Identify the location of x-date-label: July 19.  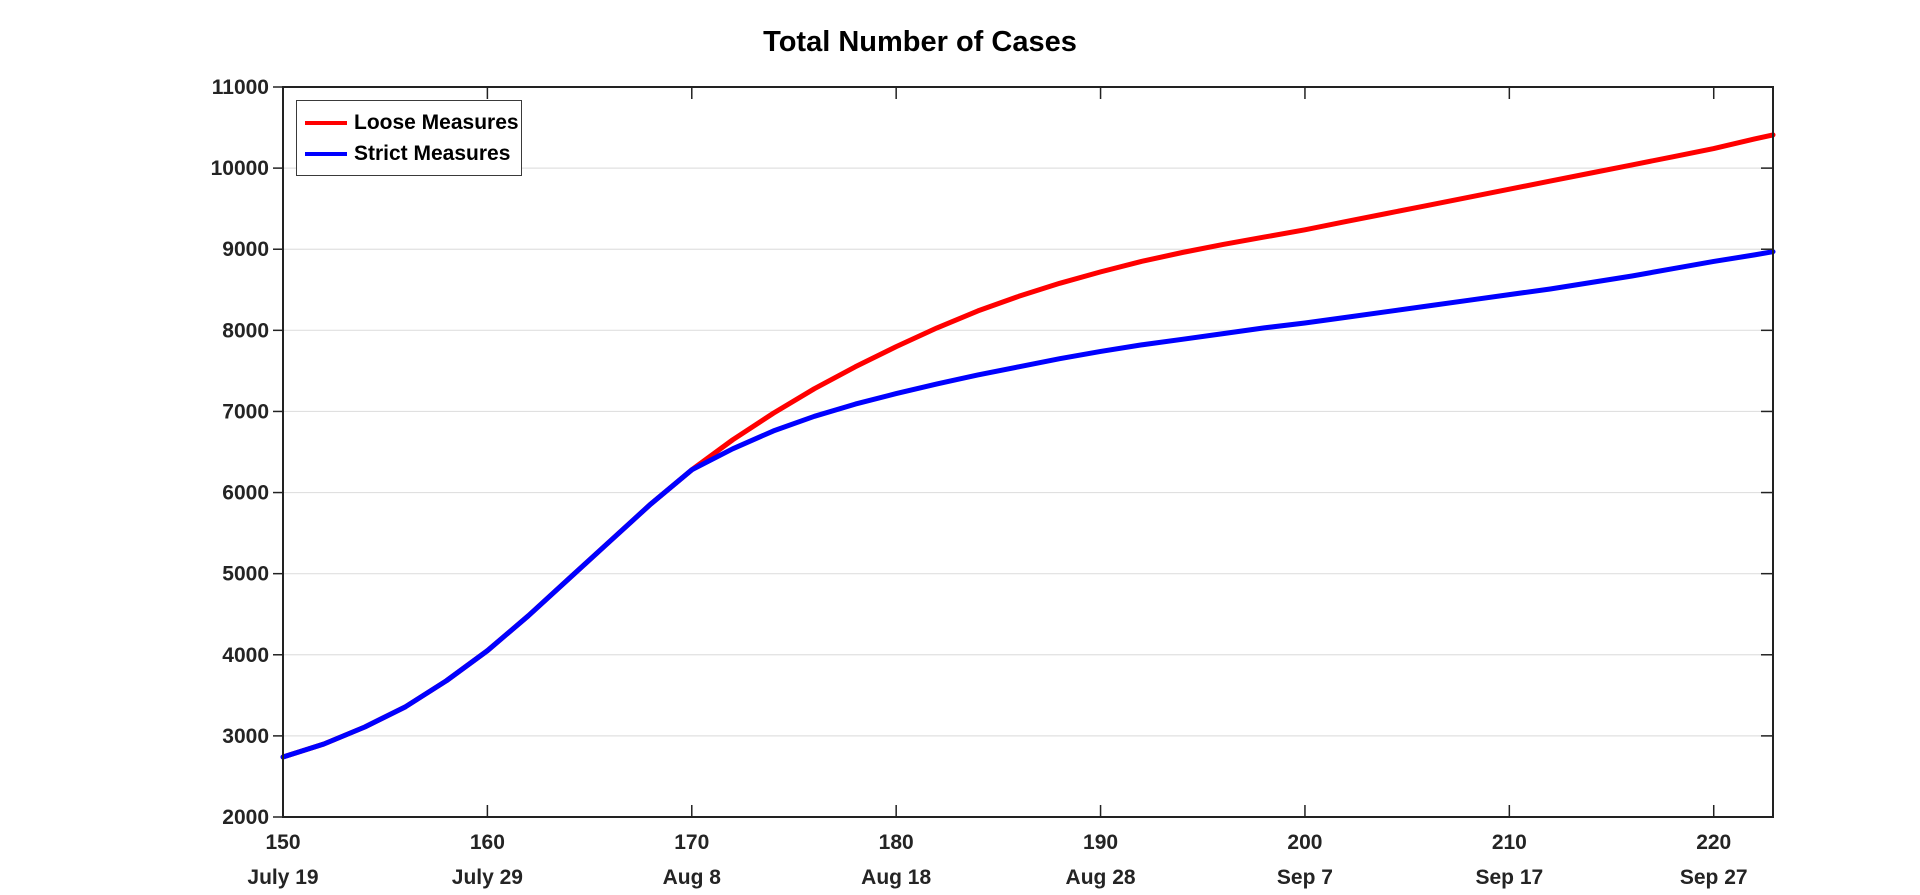
(282, 877).